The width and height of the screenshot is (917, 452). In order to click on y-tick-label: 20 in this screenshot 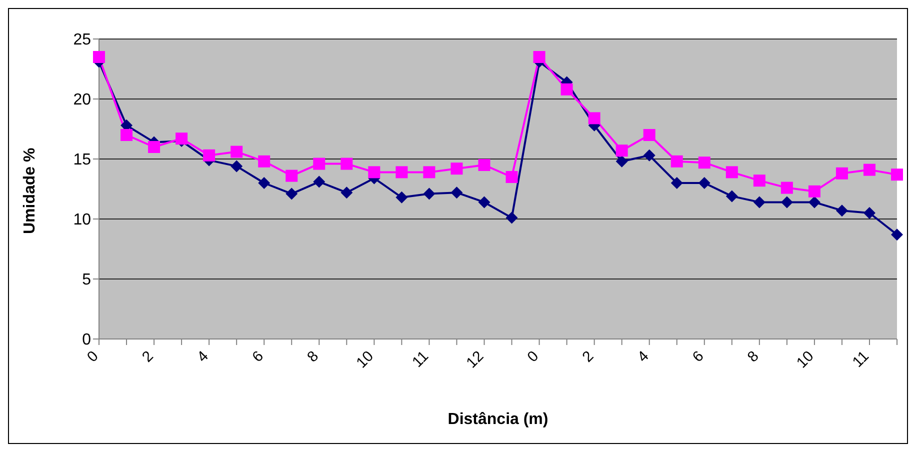, I will do `click(82, 100)`.